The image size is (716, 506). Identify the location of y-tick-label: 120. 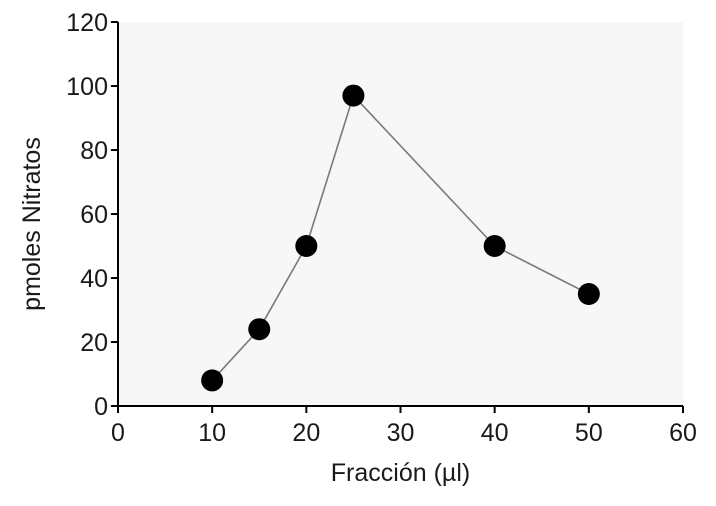
(87, 23).